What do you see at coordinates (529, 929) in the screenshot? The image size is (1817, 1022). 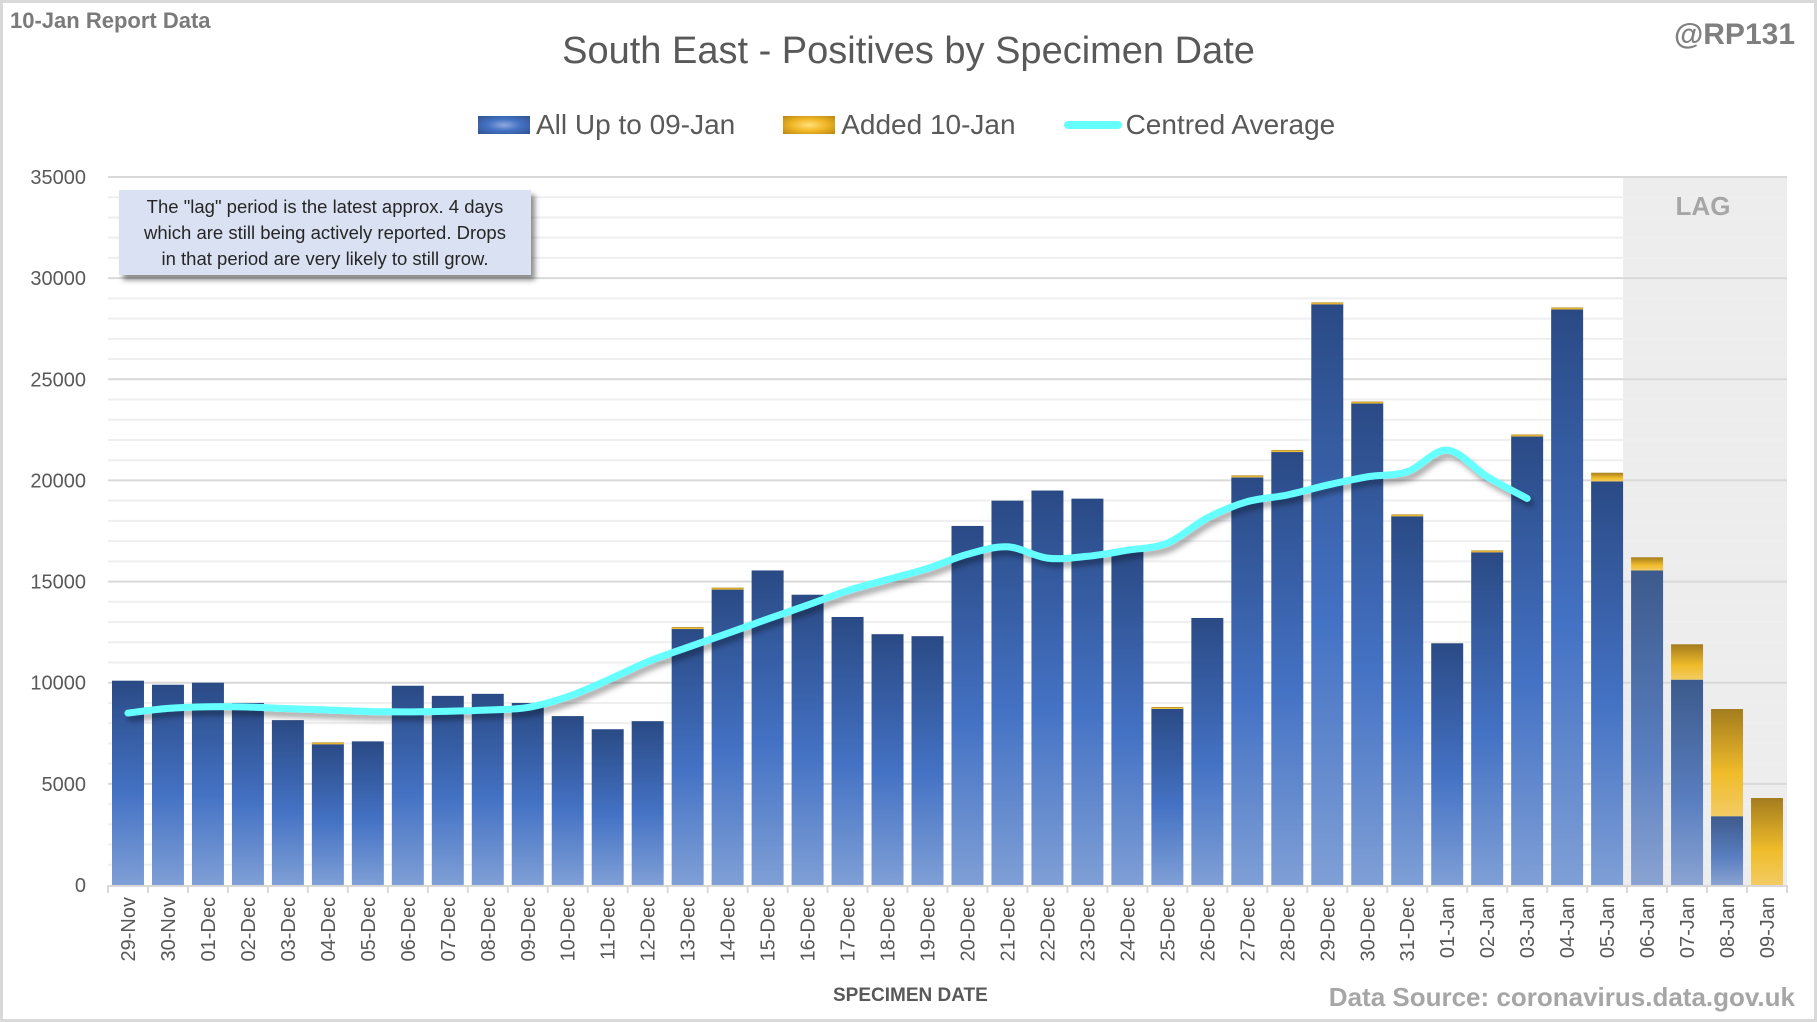 I see `x-tick-label: 09-Dec` at bounding box center [529, 929].